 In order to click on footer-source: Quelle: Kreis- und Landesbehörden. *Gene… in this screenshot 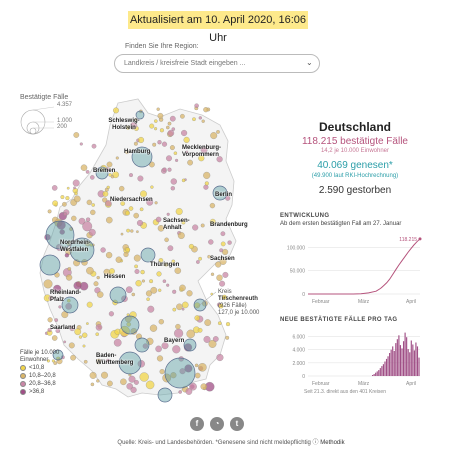, I will do `click(214, 443)`.